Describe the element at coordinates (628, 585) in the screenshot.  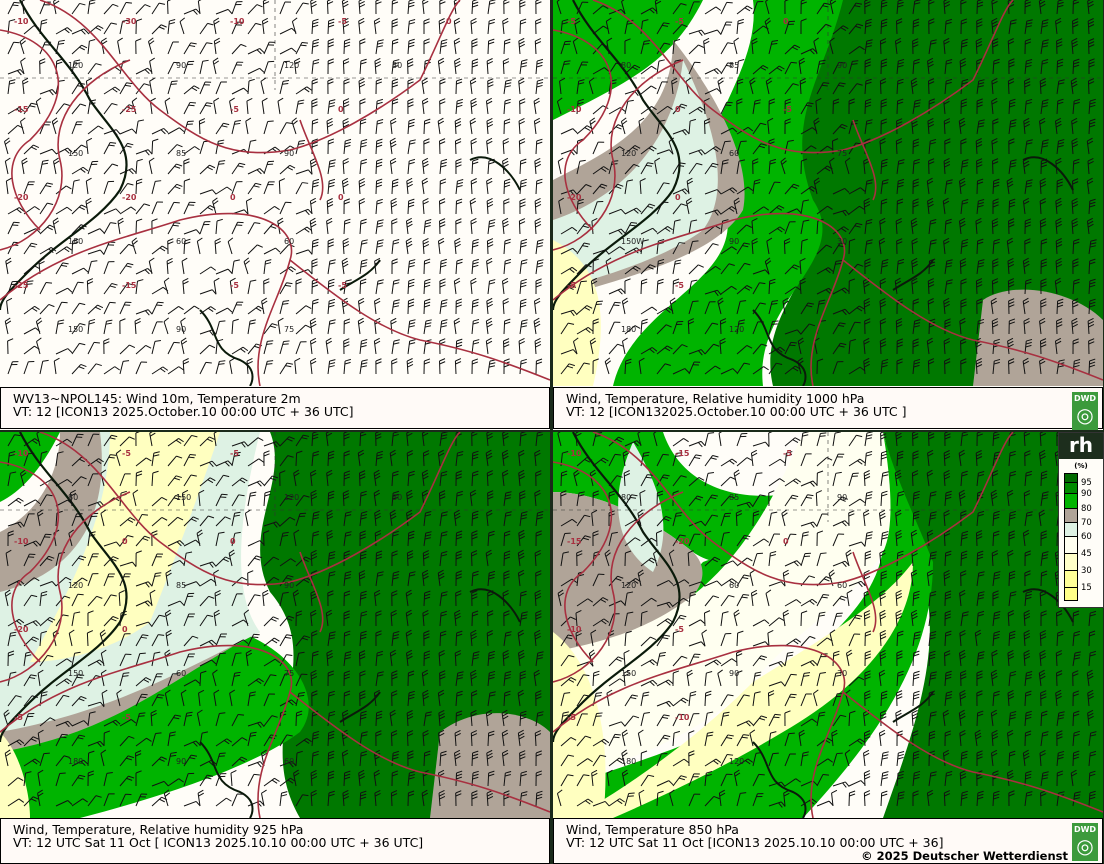
I see `grid-label: 120` at that location.